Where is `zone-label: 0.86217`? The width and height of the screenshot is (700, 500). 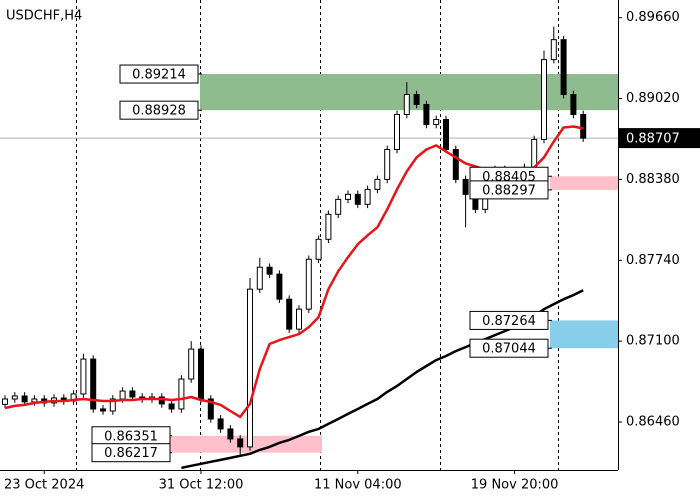 zone-label: 0.86217 is located at coordinates (131, 453).